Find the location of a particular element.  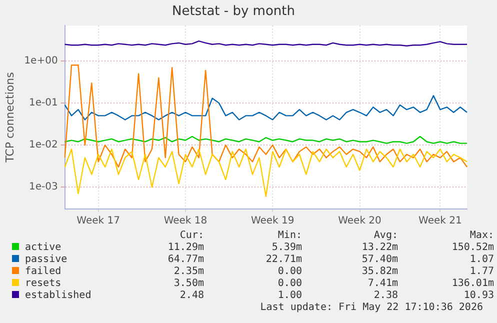

y-tick-label: 1e-01 is located at coordinates (43, 103).